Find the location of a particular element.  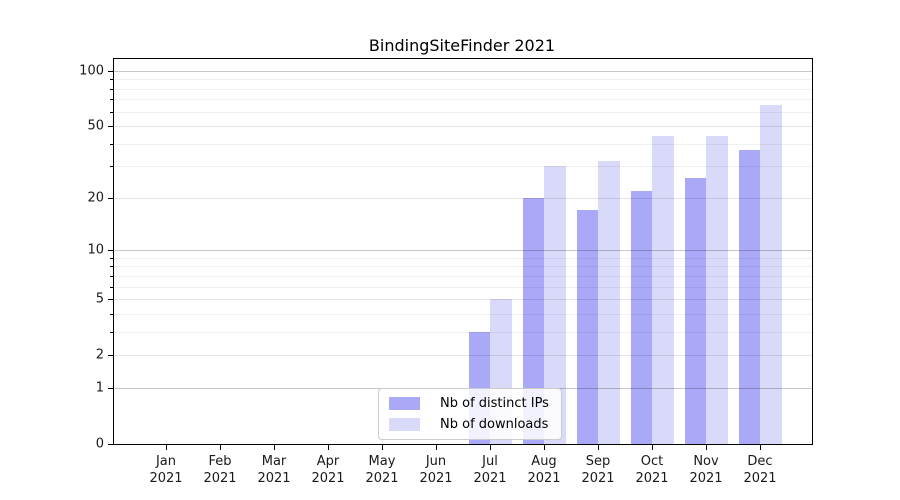

x-tick-label-aug: Aug 2021 is located at coordinates (544, 470).